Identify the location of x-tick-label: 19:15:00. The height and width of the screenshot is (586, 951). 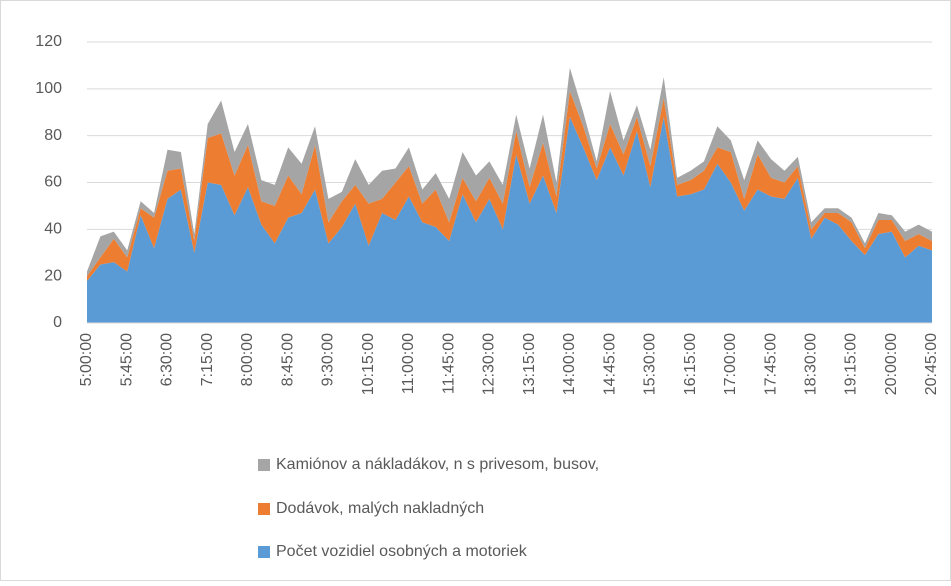
(851, 364).